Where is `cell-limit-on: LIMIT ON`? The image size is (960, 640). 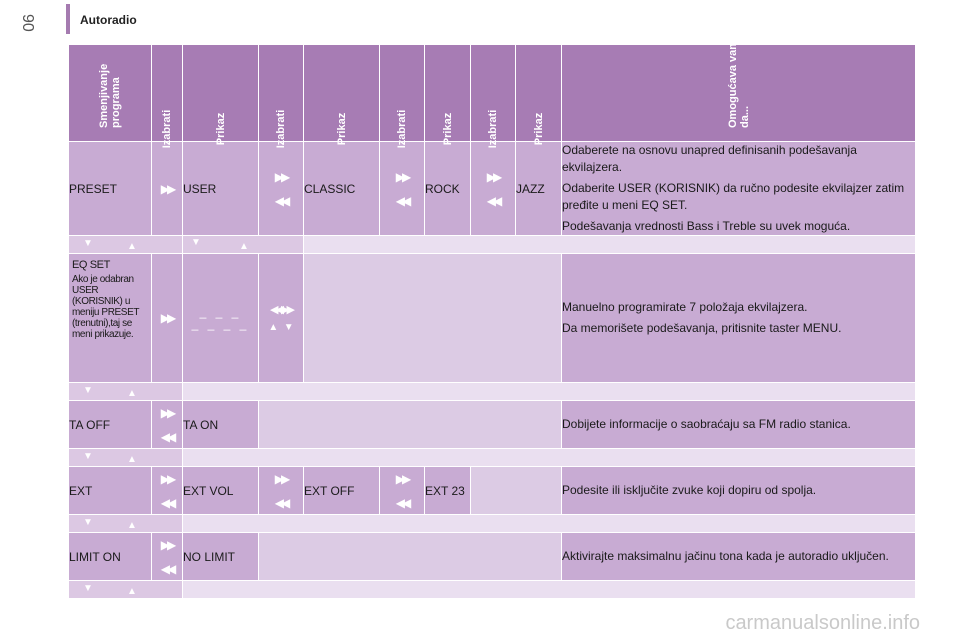 cell-limit-on: LIMIT ON is located at coordinates (110, 556).